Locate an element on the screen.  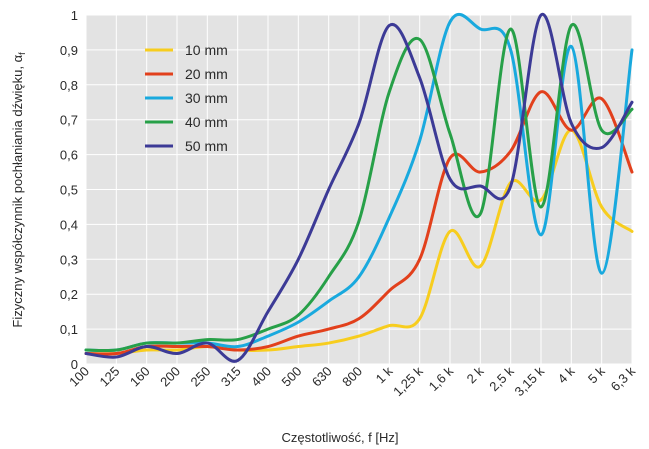
x-tick-label: 500 is located at coordinates (292, 377).